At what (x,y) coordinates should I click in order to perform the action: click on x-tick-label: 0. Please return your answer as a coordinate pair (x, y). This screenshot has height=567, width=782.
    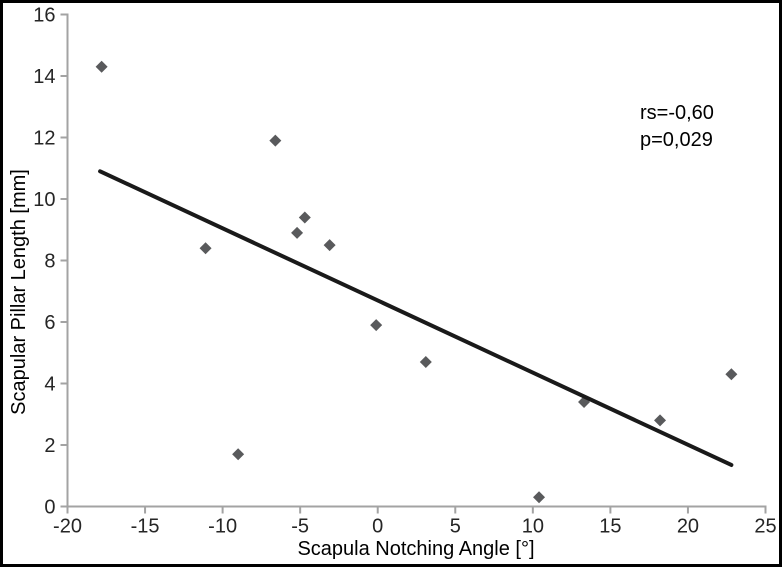
    Looking at the image, I should click on (377, 527).